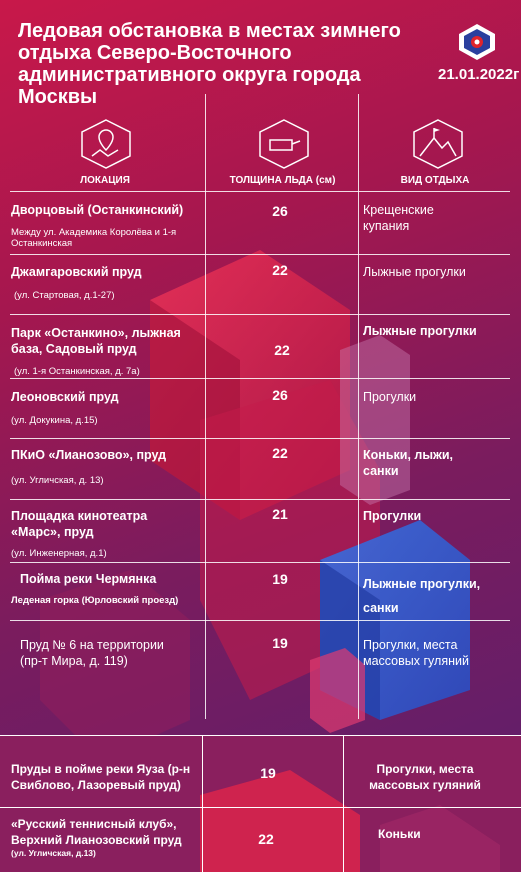 This screenshot has width=521, height=872. I want to click on row-location-address: (ул. Угличская, д.13), so click(53, 853).